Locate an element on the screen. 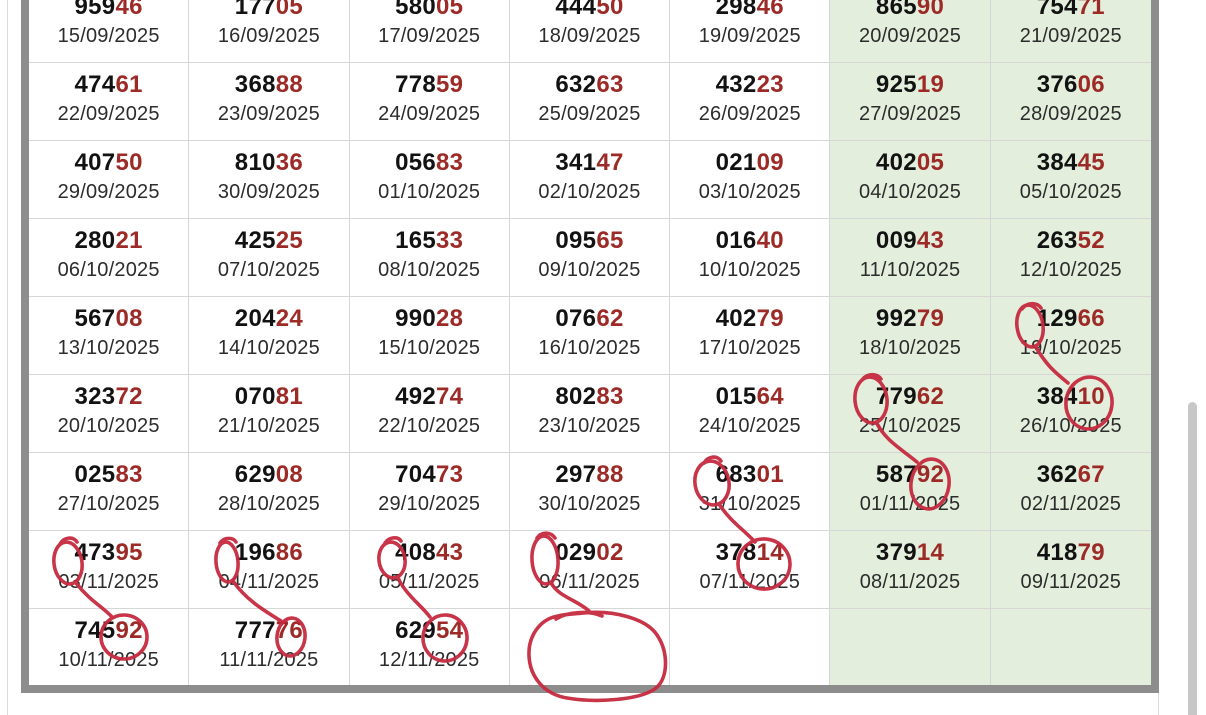 This screenshot has height=715, width=1206. draw-number: 09565 is located at coordinates (589, 240).